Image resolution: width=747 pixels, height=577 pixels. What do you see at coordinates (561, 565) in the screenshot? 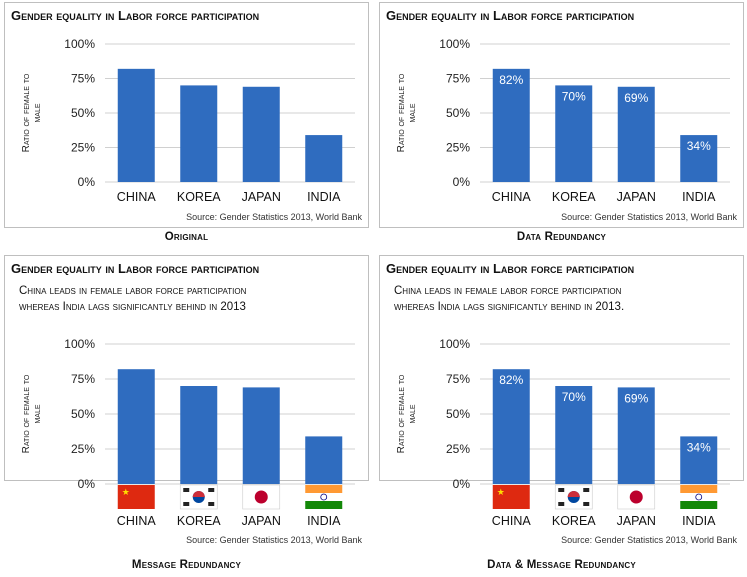
I see `panel-caption-data-message-redundancy: Data & Message Redundancy` at bounding box center [561, 565].